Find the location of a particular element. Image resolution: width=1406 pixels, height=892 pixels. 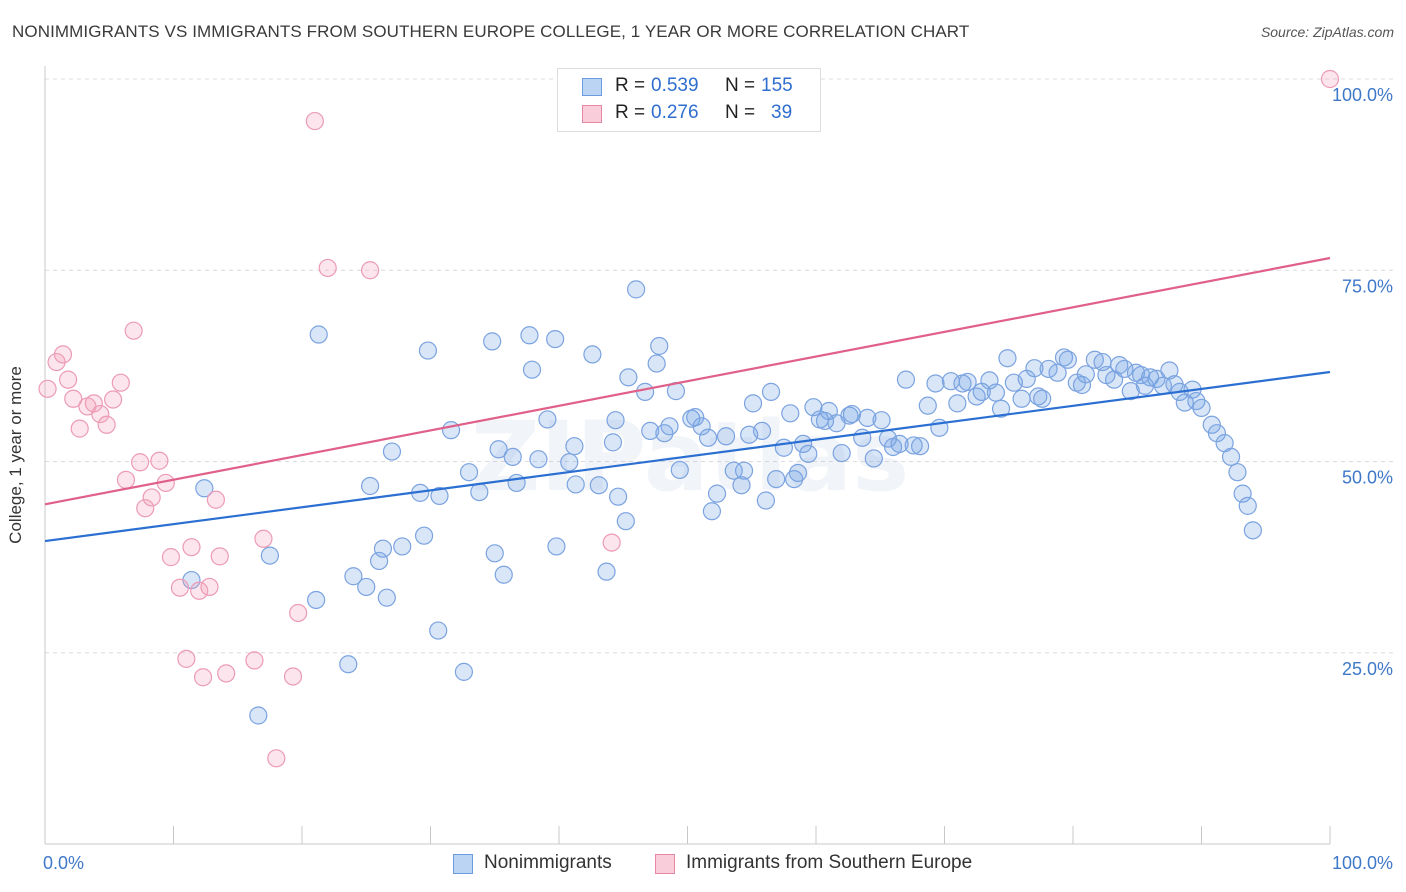

legend-n-value: 39 is located at coordinates (782, 112).